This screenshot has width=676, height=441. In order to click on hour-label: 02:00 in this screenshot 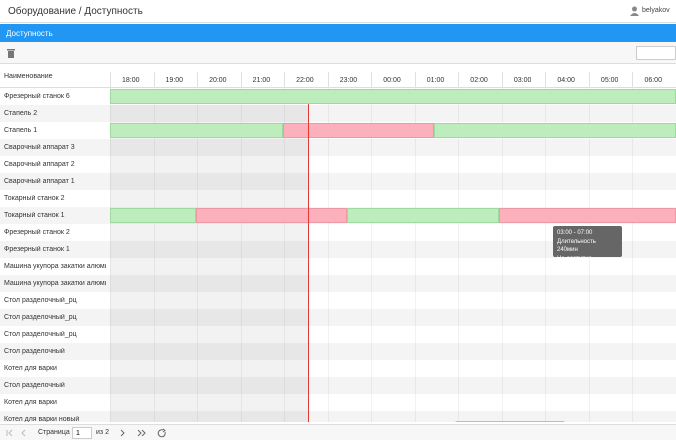, I will do `click(479, 80)`.